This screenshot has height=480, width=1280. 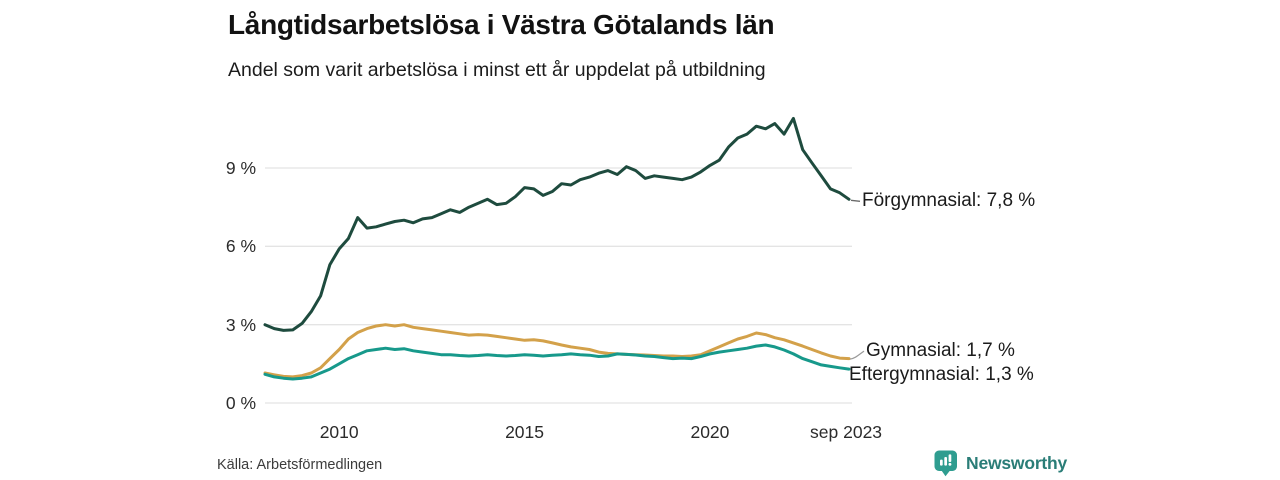 I want to click on y-tick-label: 3 %, so click(x=240, y=324).